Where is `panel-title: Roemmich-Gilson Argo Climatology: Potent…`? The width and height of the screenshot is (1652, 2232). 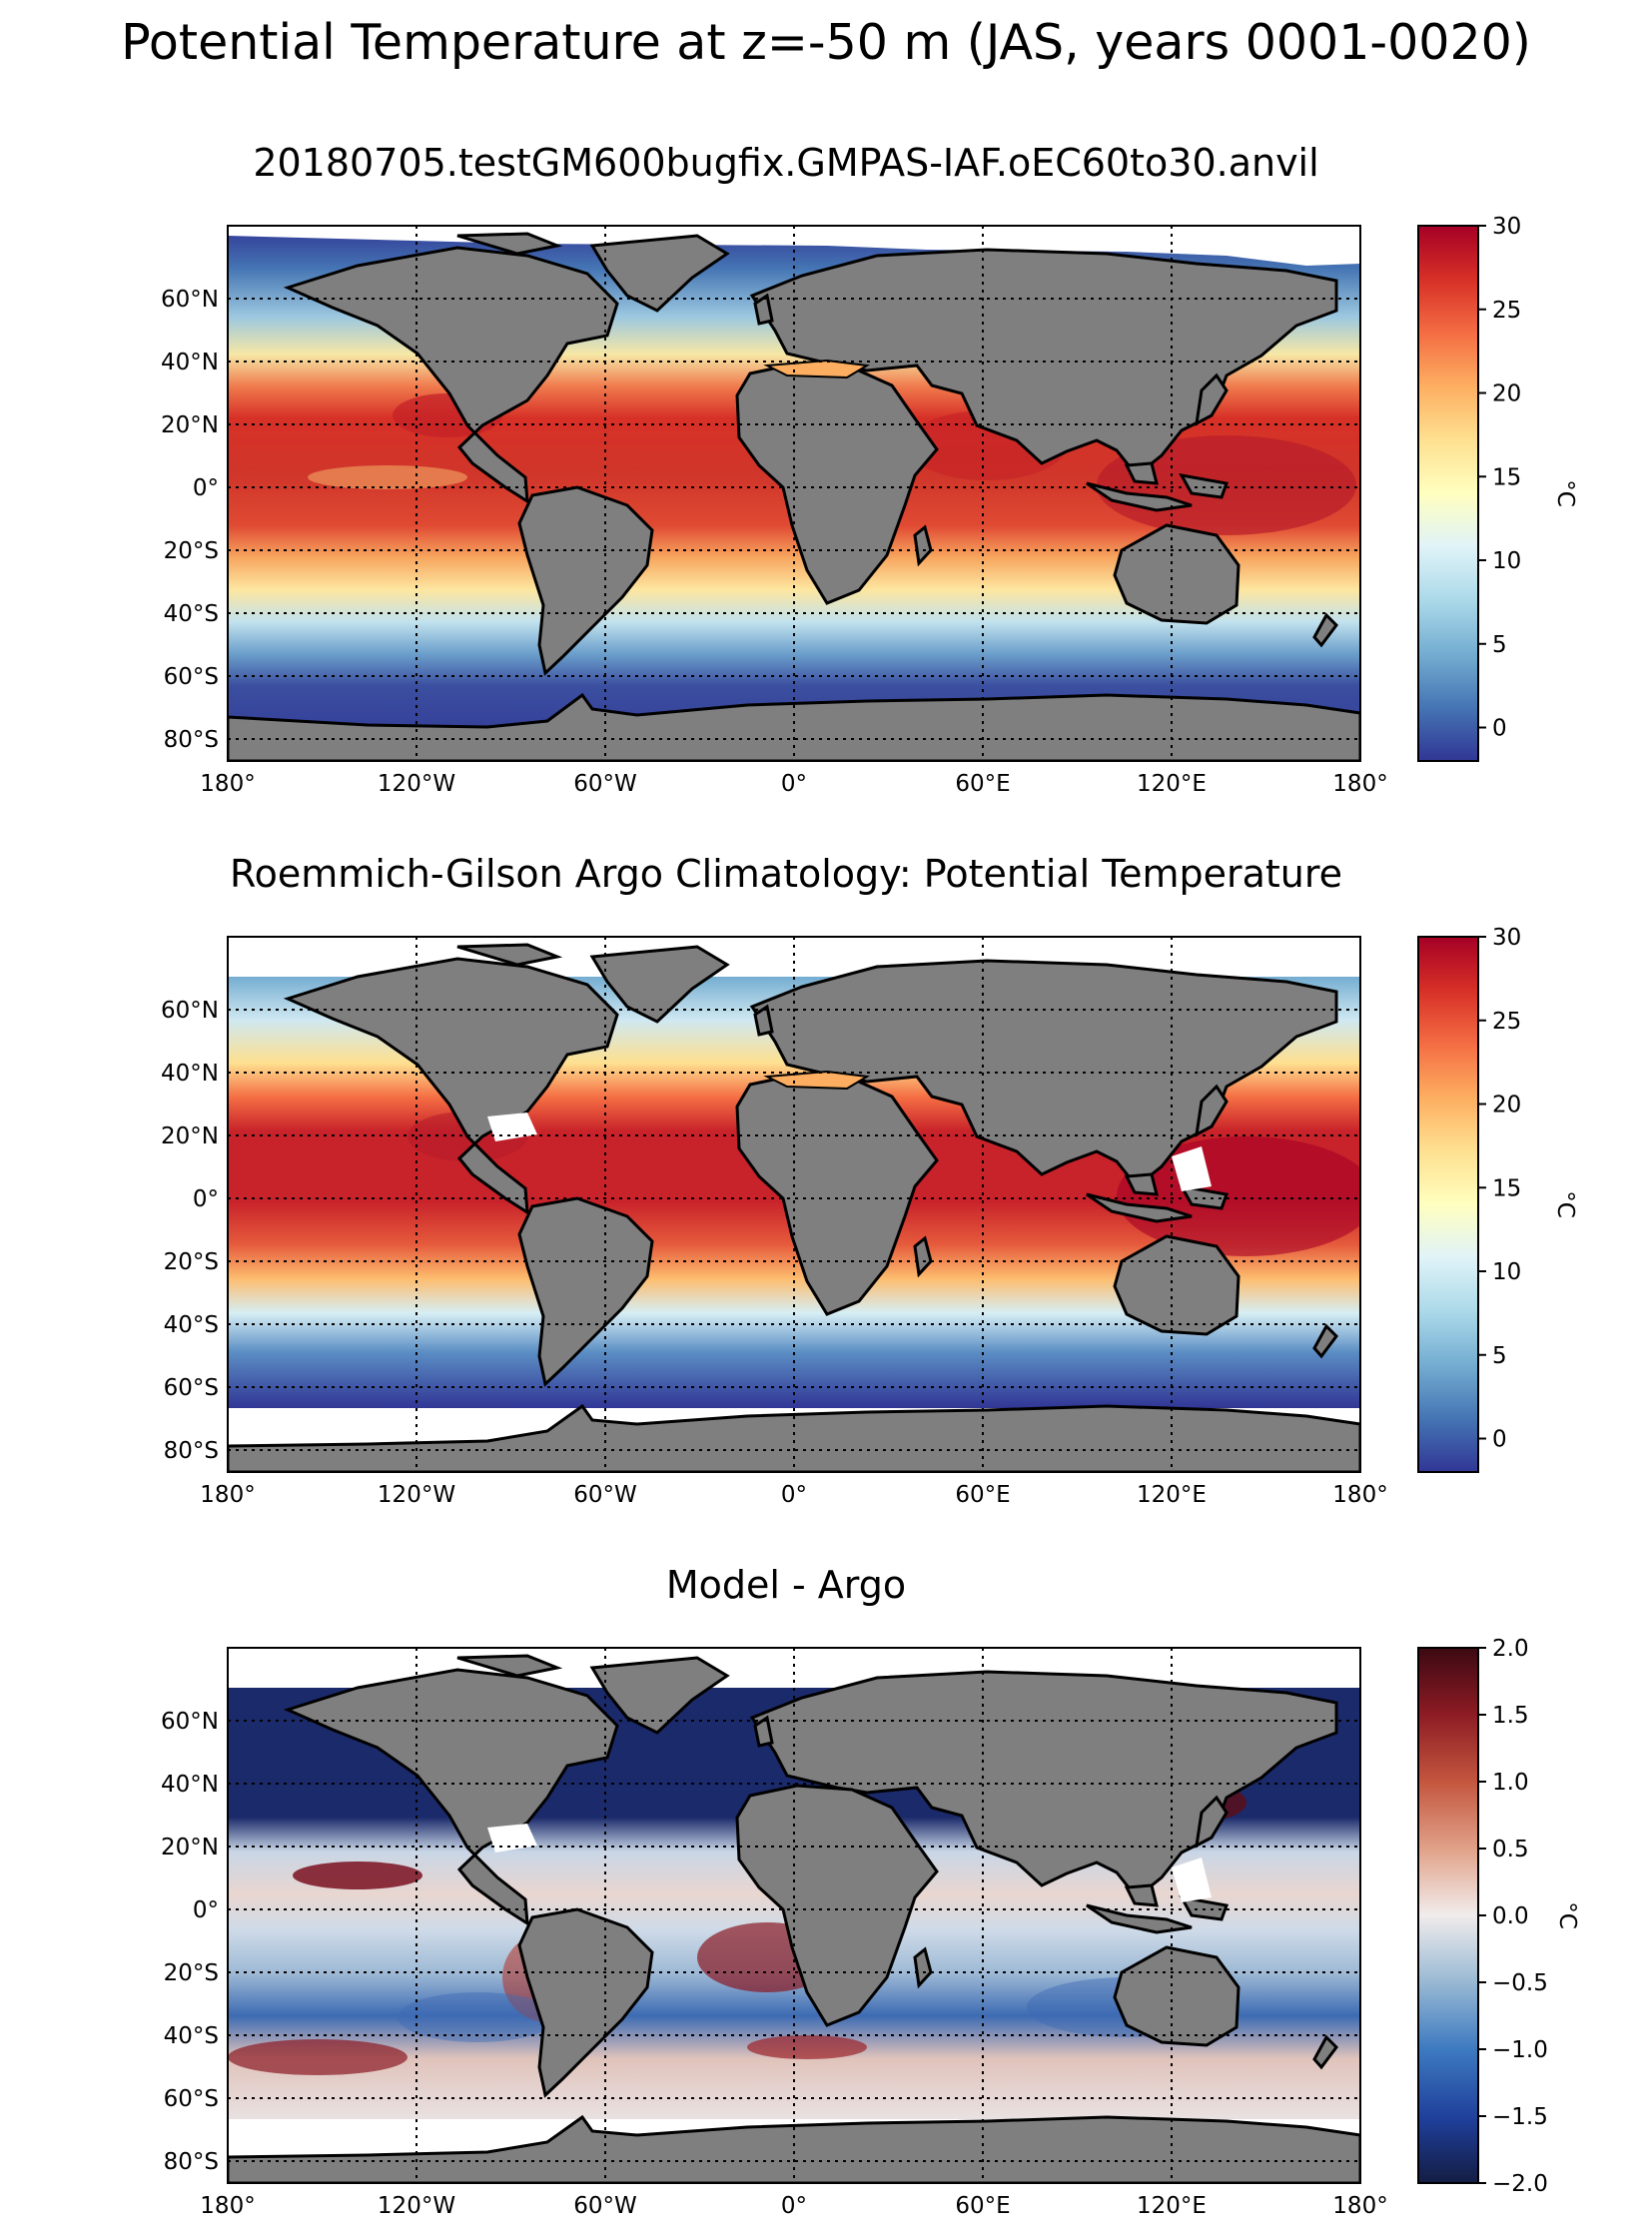 panel-title: Roemmich-Gilson Argo Climatology: Potent… is located at coordinates (786, 874).